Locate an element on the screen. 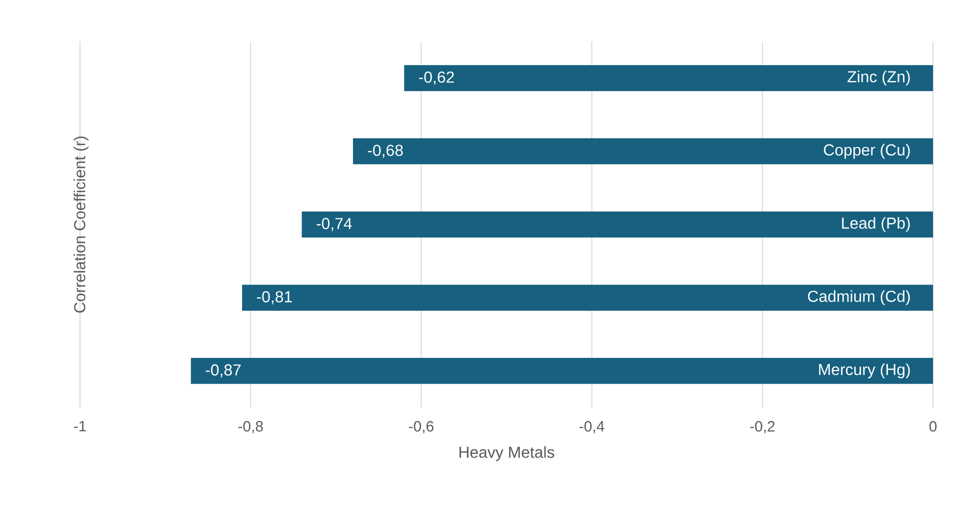 The height and width of the screenshot is (521, 956). x-tick-label: -0,8 is located at coordinates (250, 427).